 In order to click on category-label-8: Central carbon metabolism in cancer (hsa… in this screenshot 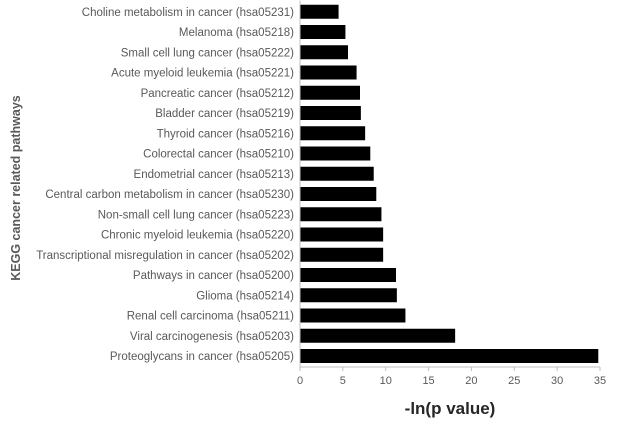, I will do `click(169, 195)`.